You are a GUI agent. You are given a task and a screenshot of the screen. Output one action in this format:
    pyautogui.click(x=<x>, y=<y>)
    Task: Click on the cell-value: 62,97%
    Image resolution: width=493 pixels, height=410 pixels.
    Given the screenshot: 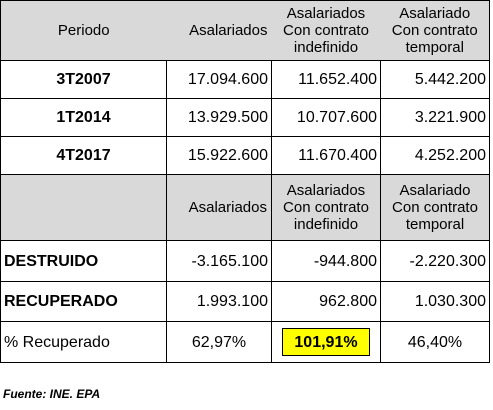 What is the action you would take?
    pyautogui.click(x=219, y=342)
    